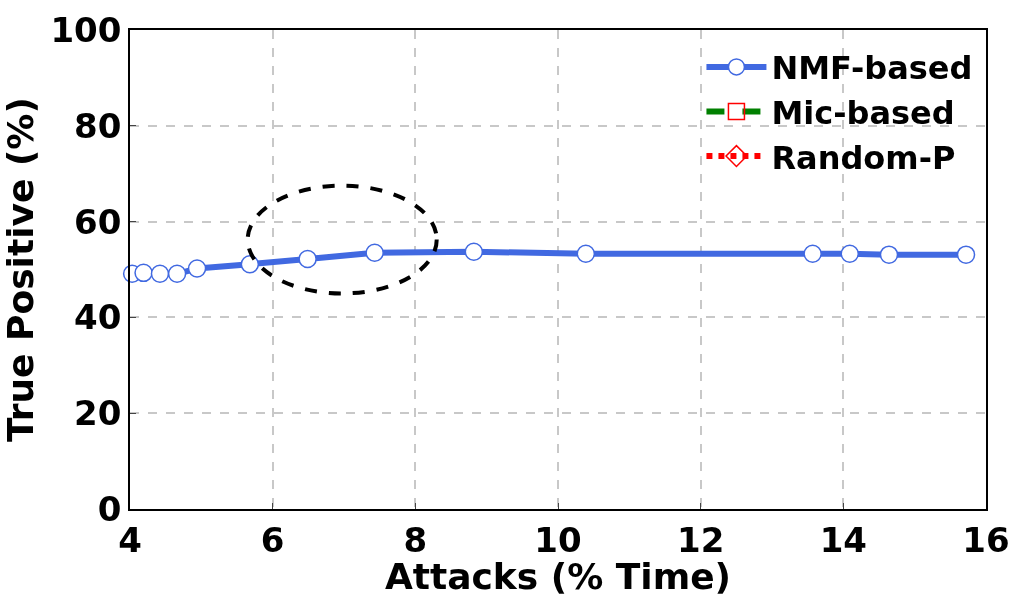 The height and width of the screenshot is (597, 1021). I want to click on legend-label: Random-P, so click(863, 157).